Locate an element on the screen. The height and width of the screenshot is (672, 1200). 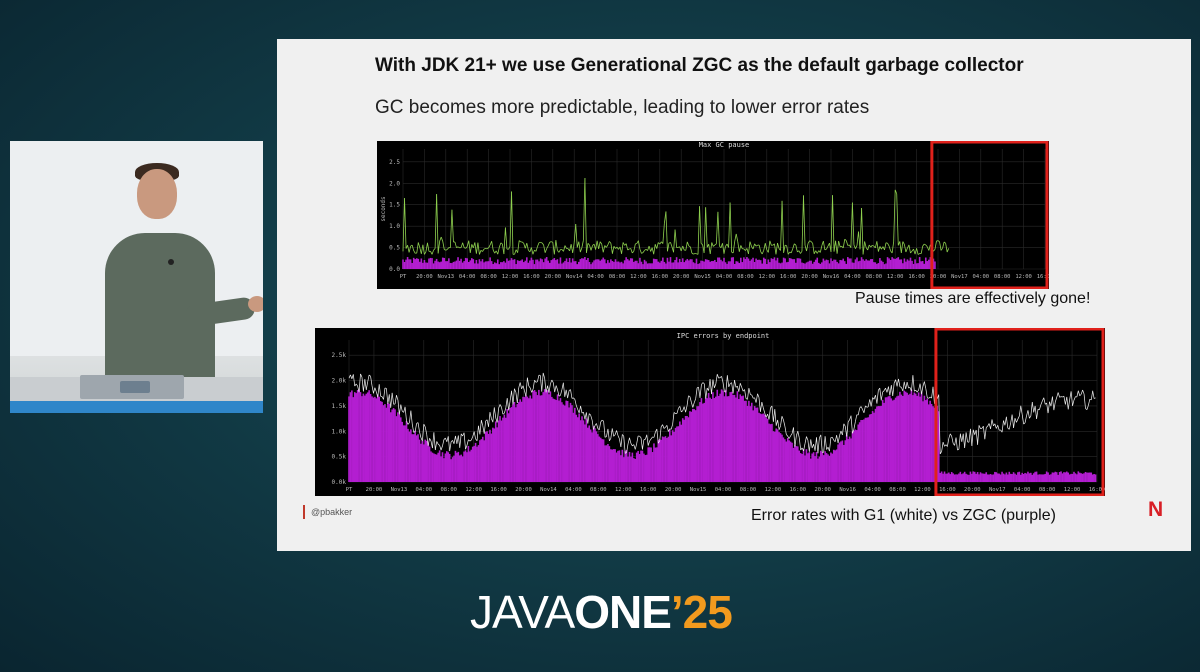
x-tick-label: Nov13 is located at coordinates (446, 277).